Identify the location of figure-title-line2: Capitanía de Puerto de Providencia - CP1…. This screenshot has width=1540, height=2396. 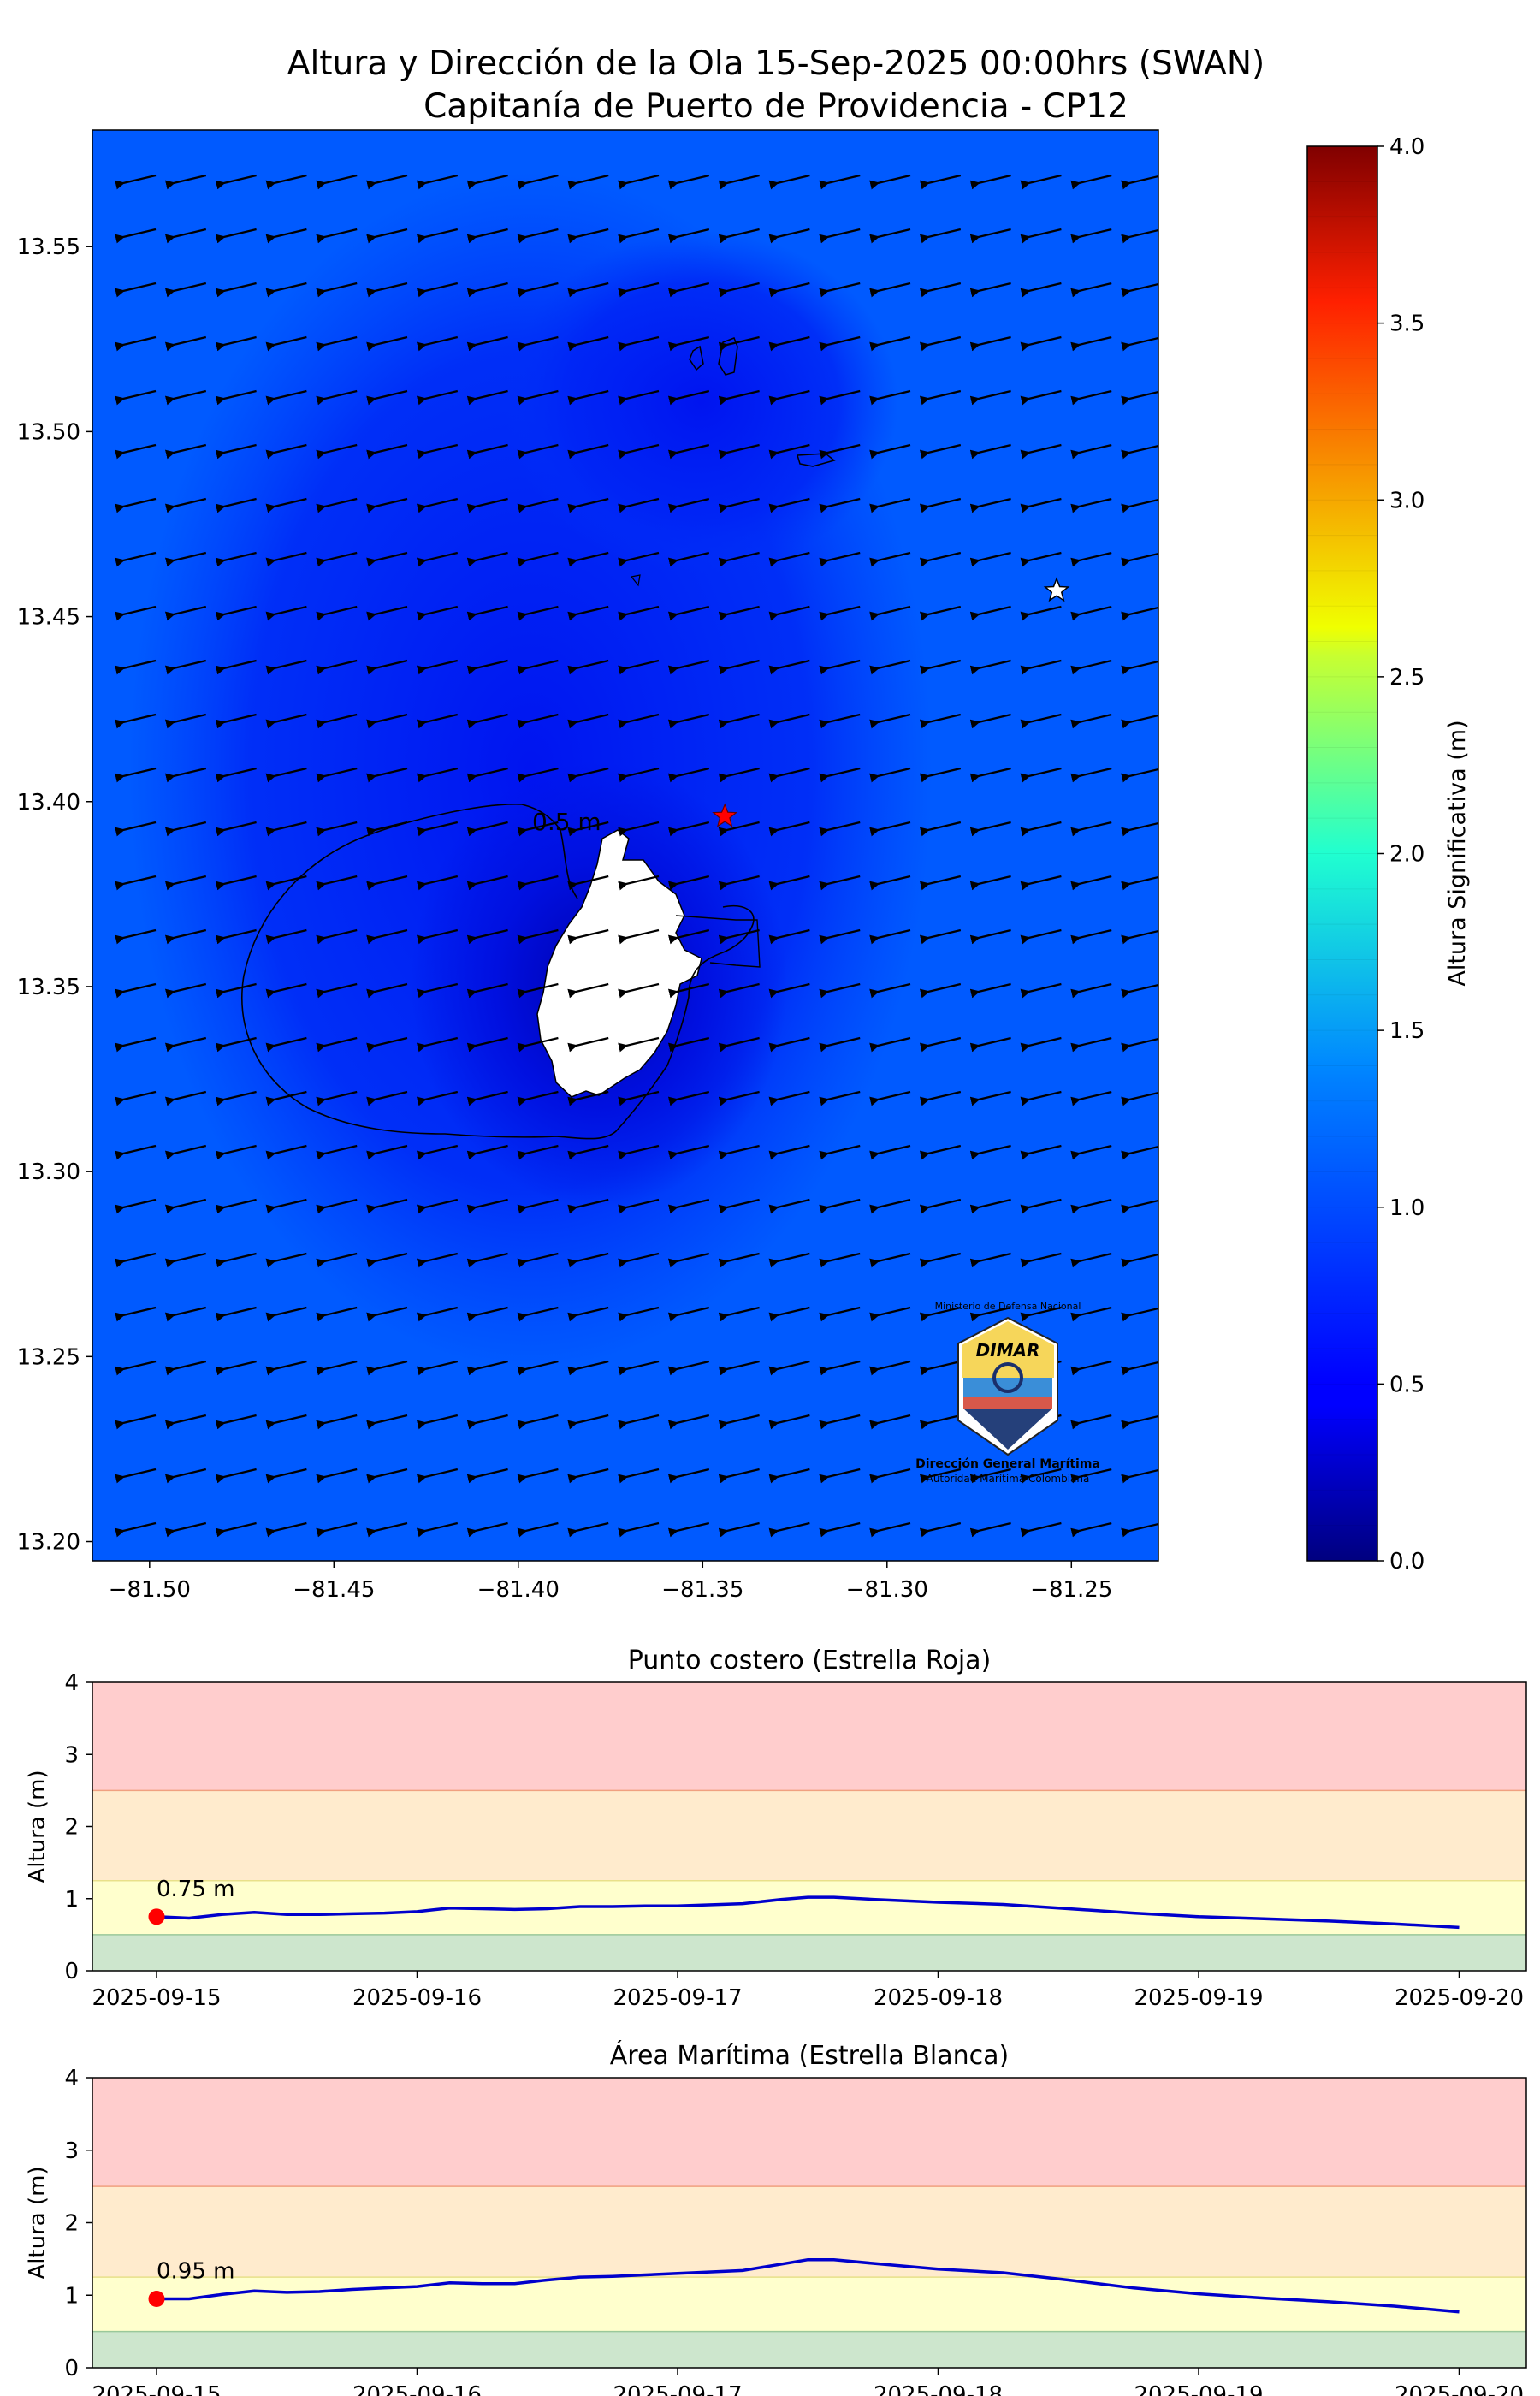
(776, 107).